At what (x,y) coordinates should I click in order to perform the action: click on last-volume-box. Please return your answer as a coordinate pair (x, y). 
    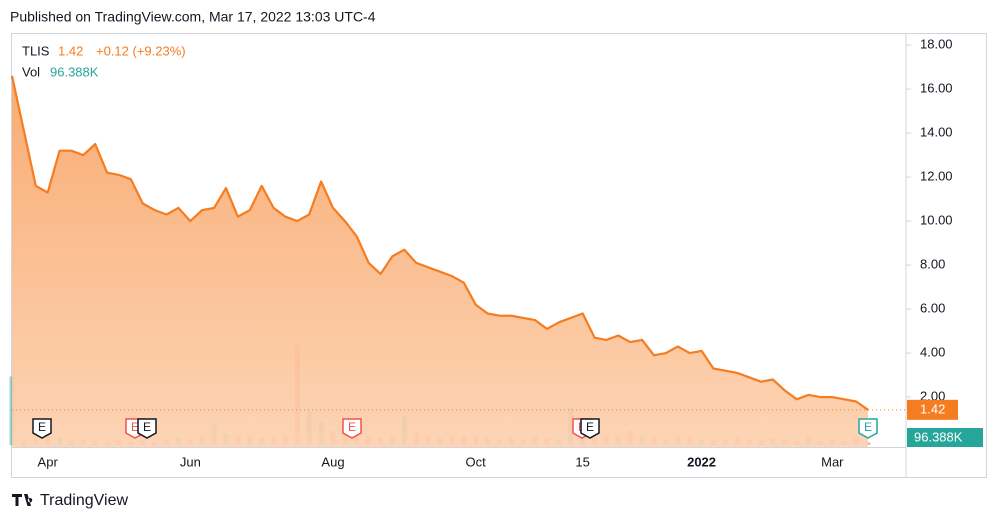
    Looking at the image, I should click on (945, 437).